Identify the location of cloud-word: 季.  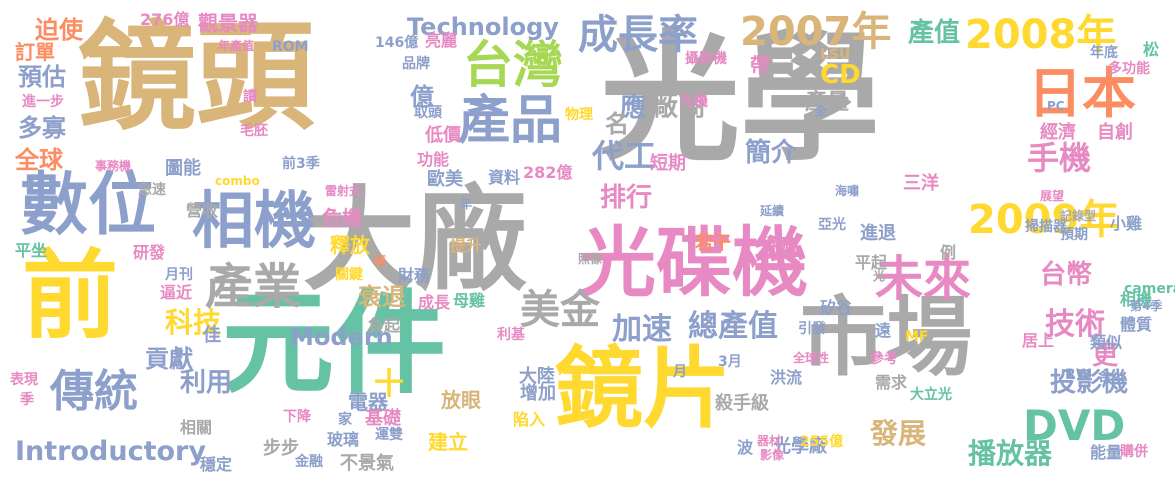
(27, 400).